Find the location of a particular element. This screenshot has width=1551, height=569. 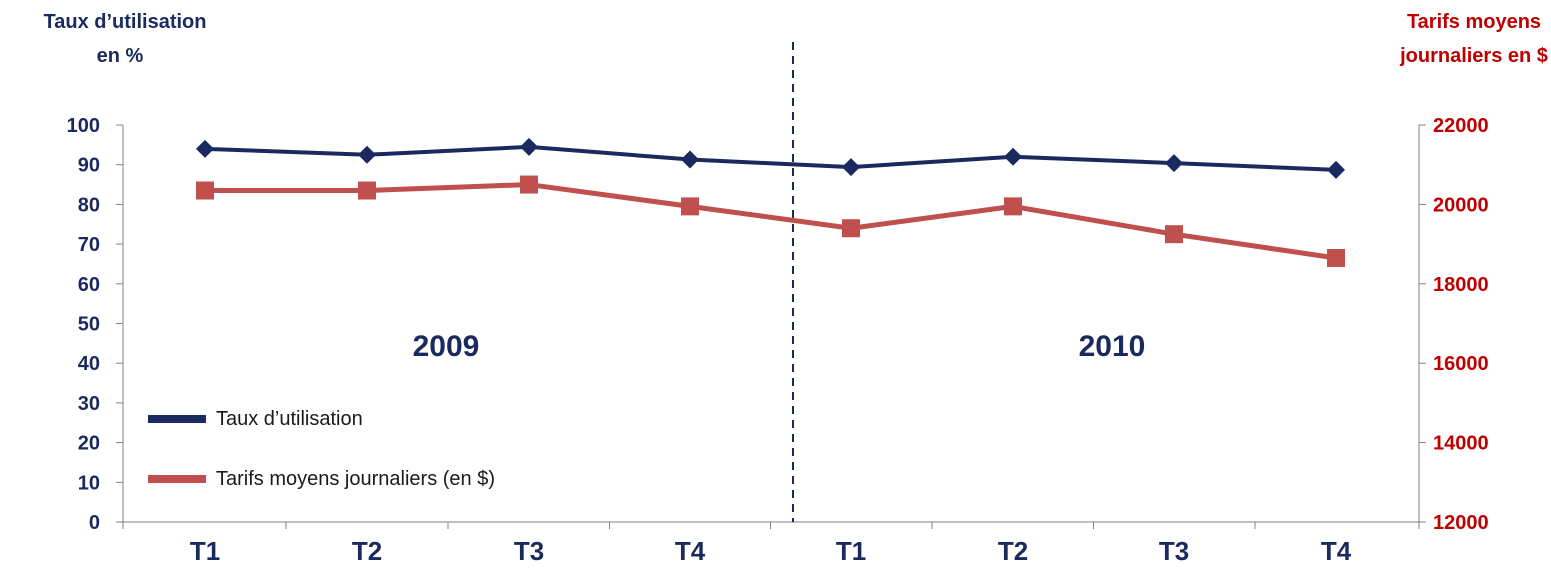

x-ticks: T1 T2 T3 T4 T1 T2 T3 T4 is located at coordinates (771, 544).